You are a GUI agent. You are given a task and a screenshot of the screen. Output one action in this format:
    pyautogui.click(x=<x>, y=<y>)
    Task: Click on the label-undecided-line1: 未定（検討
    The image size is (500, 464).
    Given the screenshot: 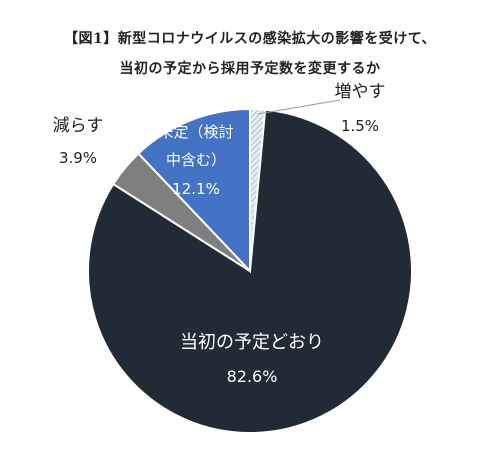 What is the action you would take?
    pyautogui.click(x=195, y=132)
    